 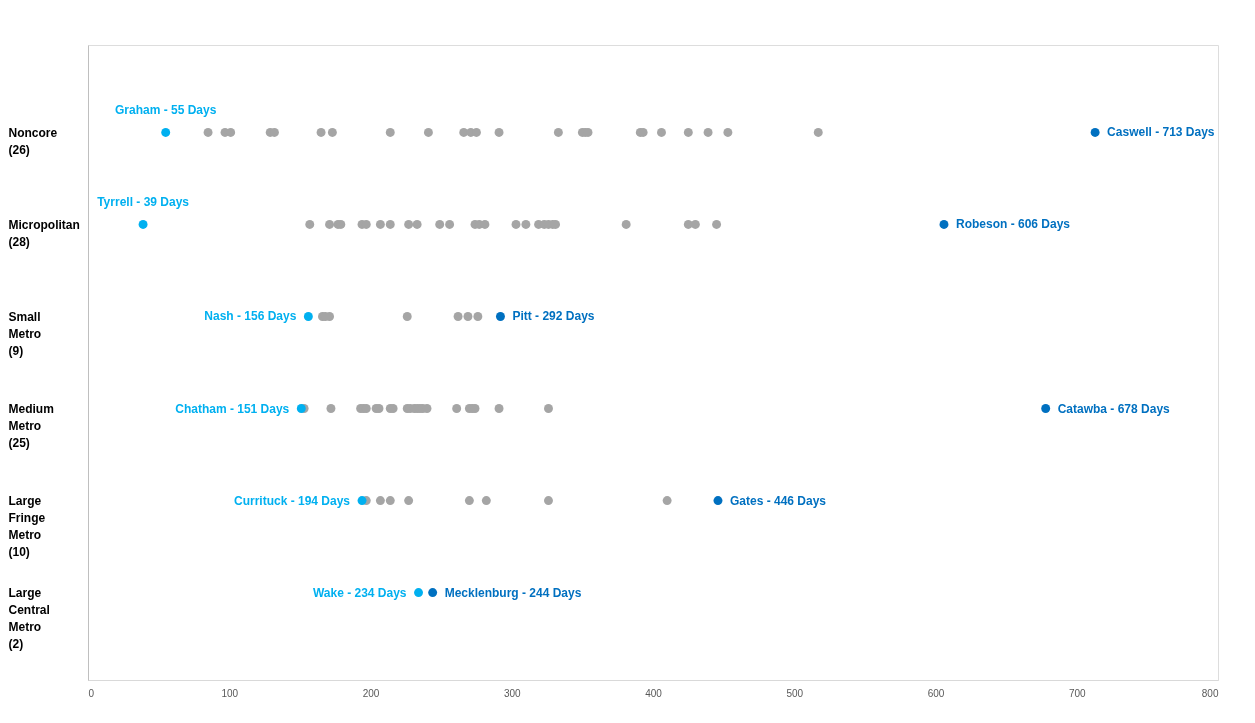 What do you see at coordinates (1077, 693) in the screenshot?
I see `x-tick-label: 700` at bounding box center [1077, 693].